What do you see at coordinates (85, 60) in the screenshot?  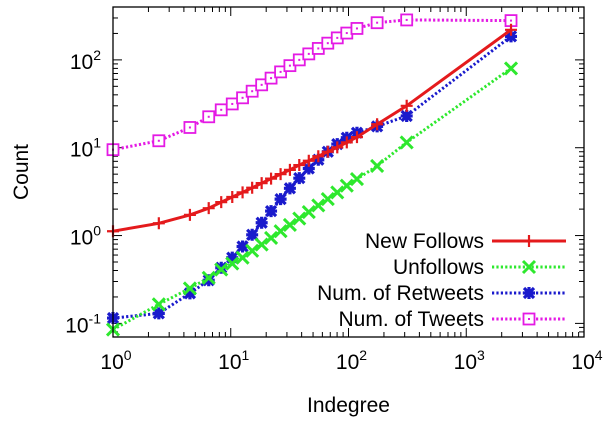 I see `y-tick-label: 10²` at bounding box center [85, 60].